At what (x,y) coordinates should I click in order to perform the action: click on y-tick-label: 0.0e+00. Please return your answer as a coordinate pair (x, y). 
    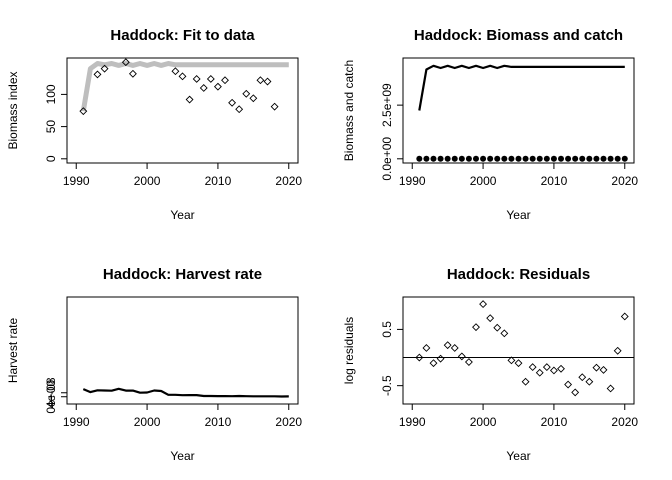
    Looking at the image, I should click on (387, 159).